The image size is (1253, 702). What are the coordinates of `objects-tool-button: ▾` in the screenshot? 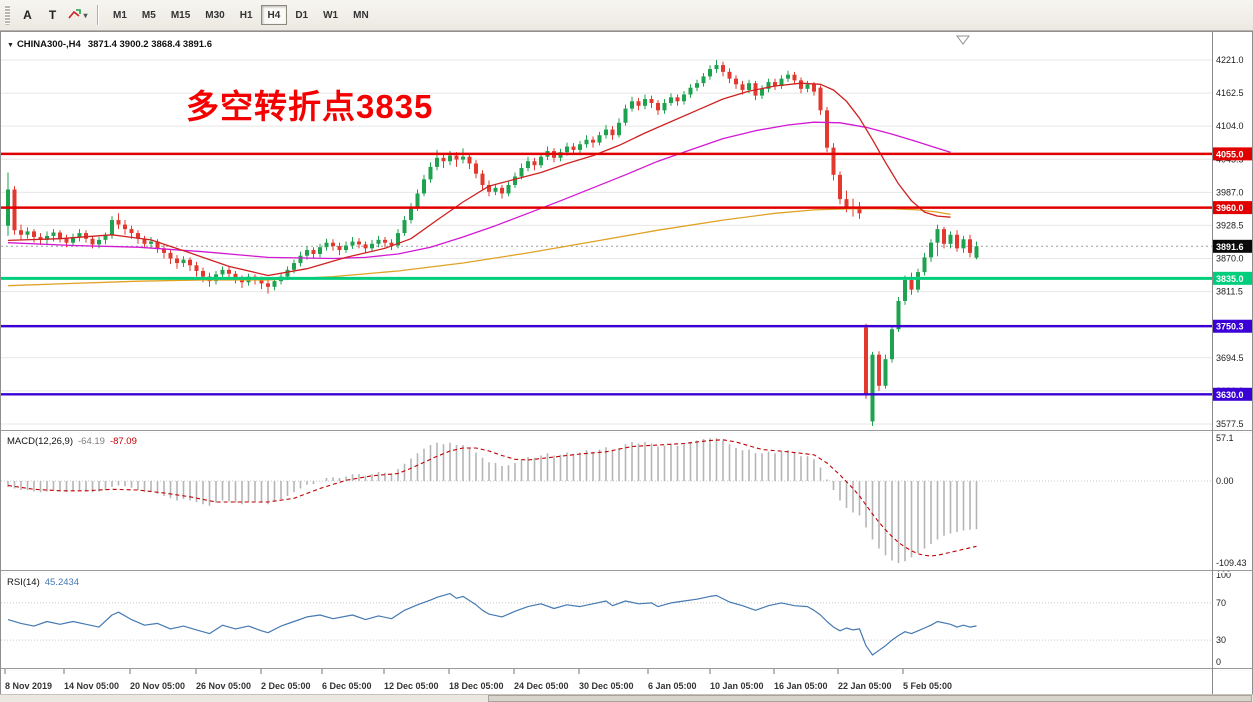 It's located at (77, 15).